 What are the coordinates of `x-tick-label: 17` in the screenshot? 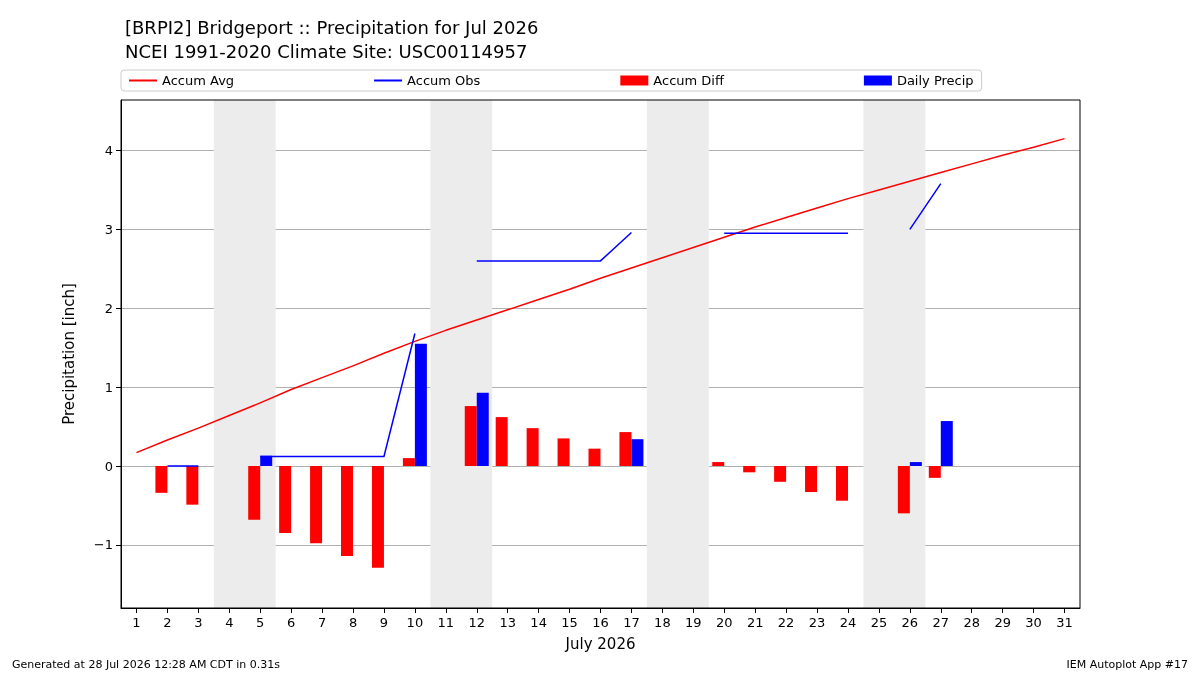 It's located at (631, 622).